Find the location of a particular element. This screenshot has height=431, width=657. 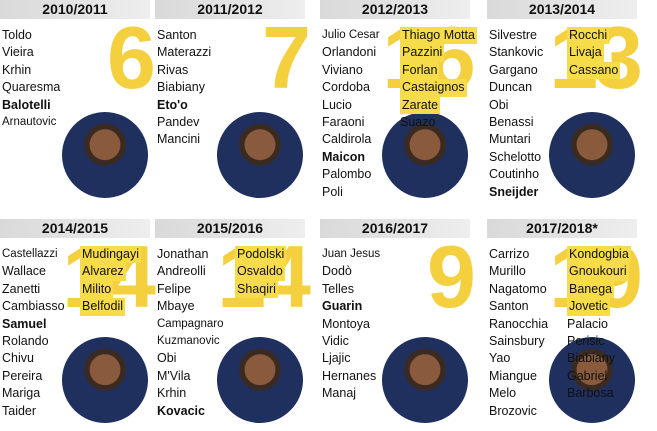

player-name: Cordoba is located at coordinates (346, 87).